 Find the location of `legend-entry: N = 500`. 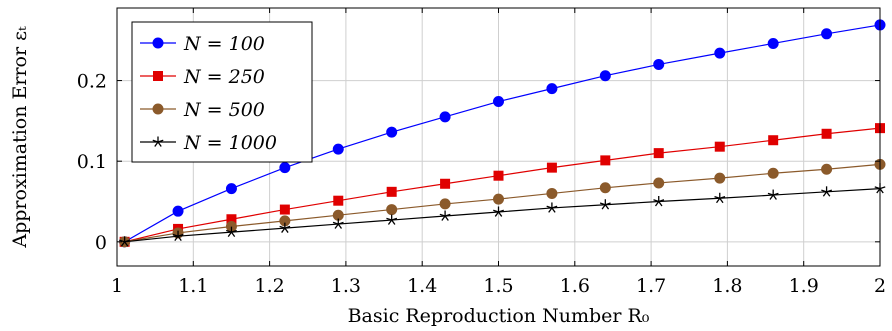

legend-entry: N = 500 is located at coordinates (202, 110).